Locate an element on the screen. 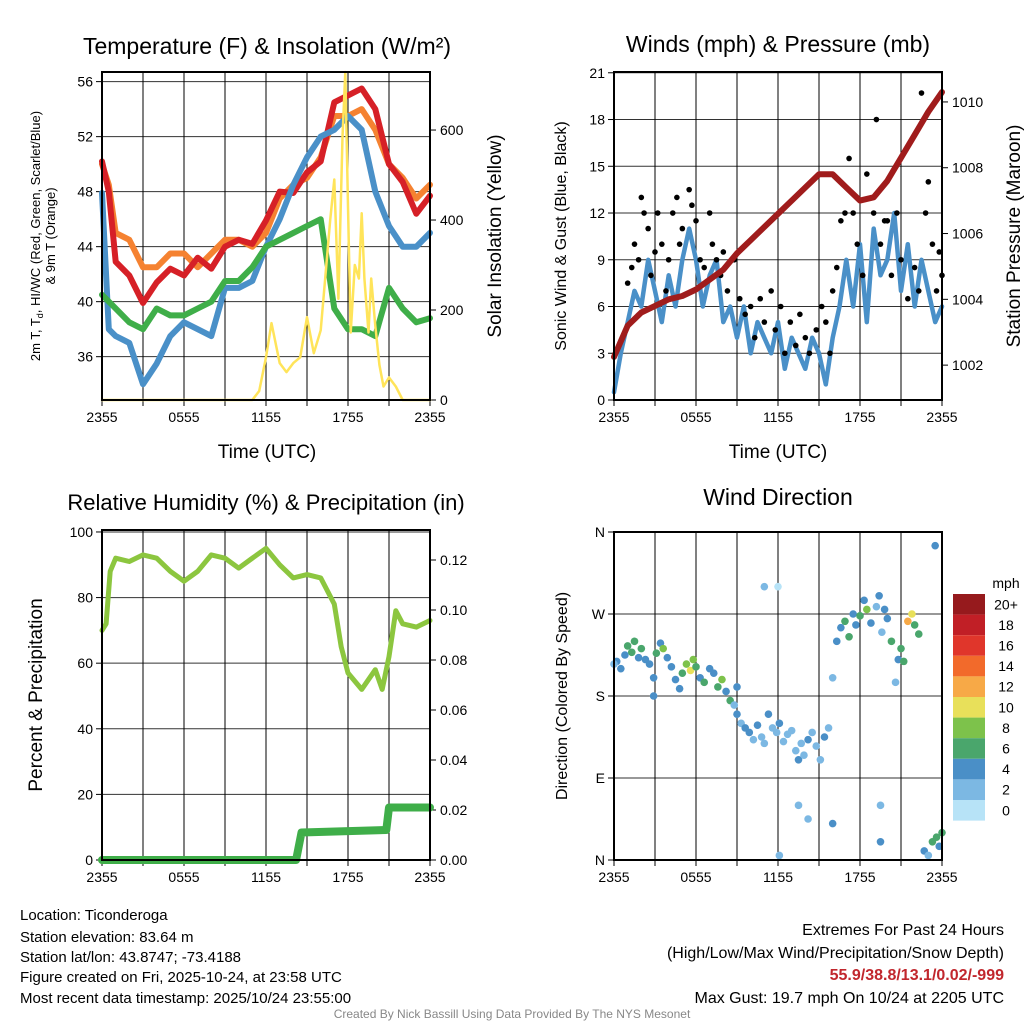  insolation-y-axis-label: Solar Insolation (Yellow) is located at coordinates (495, 235).